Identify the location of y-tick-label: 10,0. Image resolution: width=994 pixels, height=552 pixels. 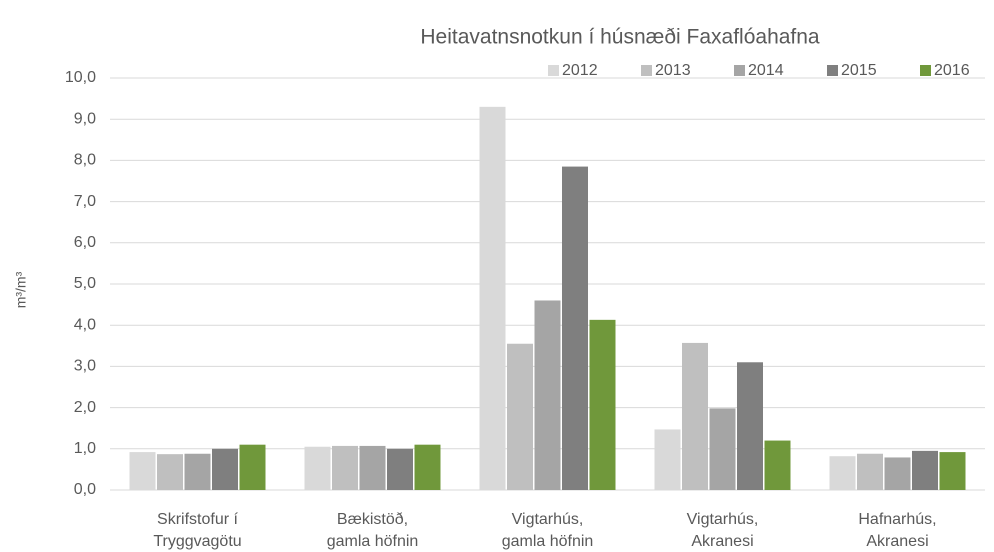
(80, 77).